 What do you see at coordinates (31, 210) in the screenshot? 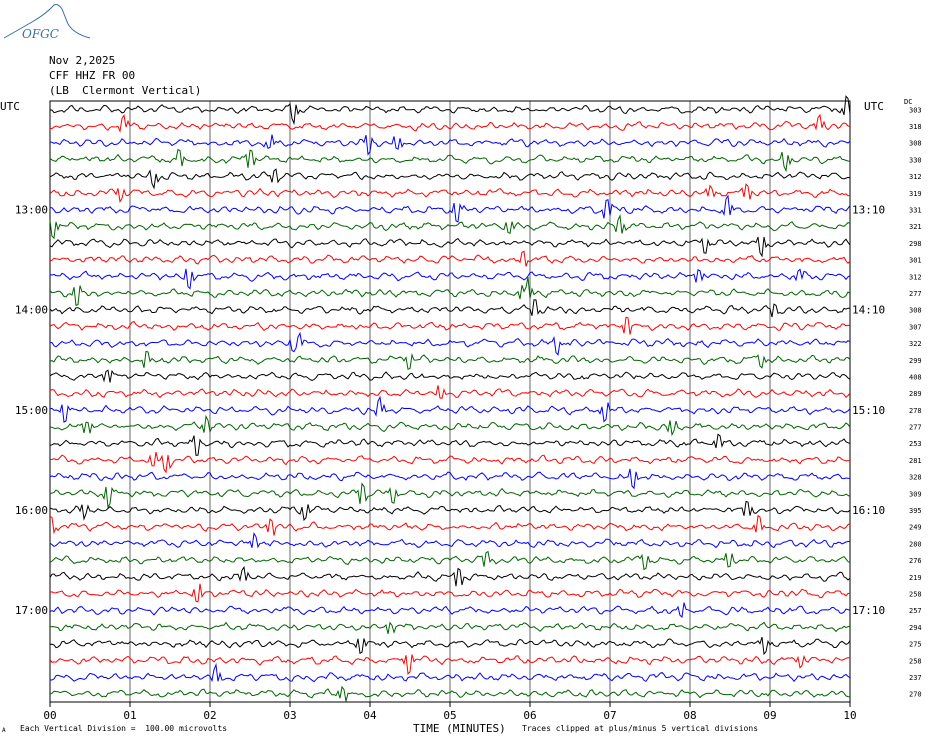
I see `time-label-left: 13:00` at bounding box center [31, 210].